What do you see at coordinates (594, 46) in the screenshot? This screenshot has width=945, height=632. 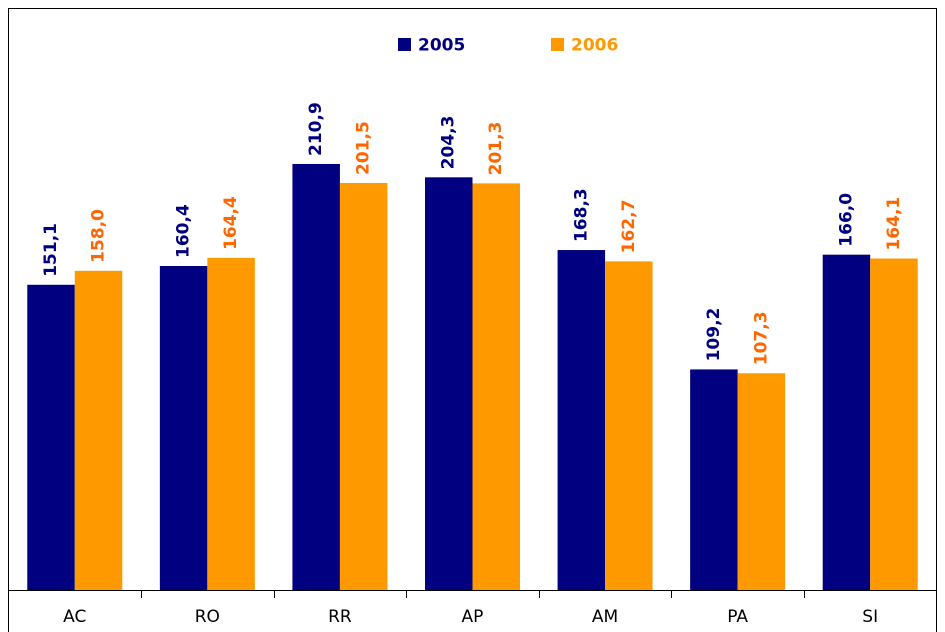 I see `legend-label: 2006` at bounding box center [594, 46].